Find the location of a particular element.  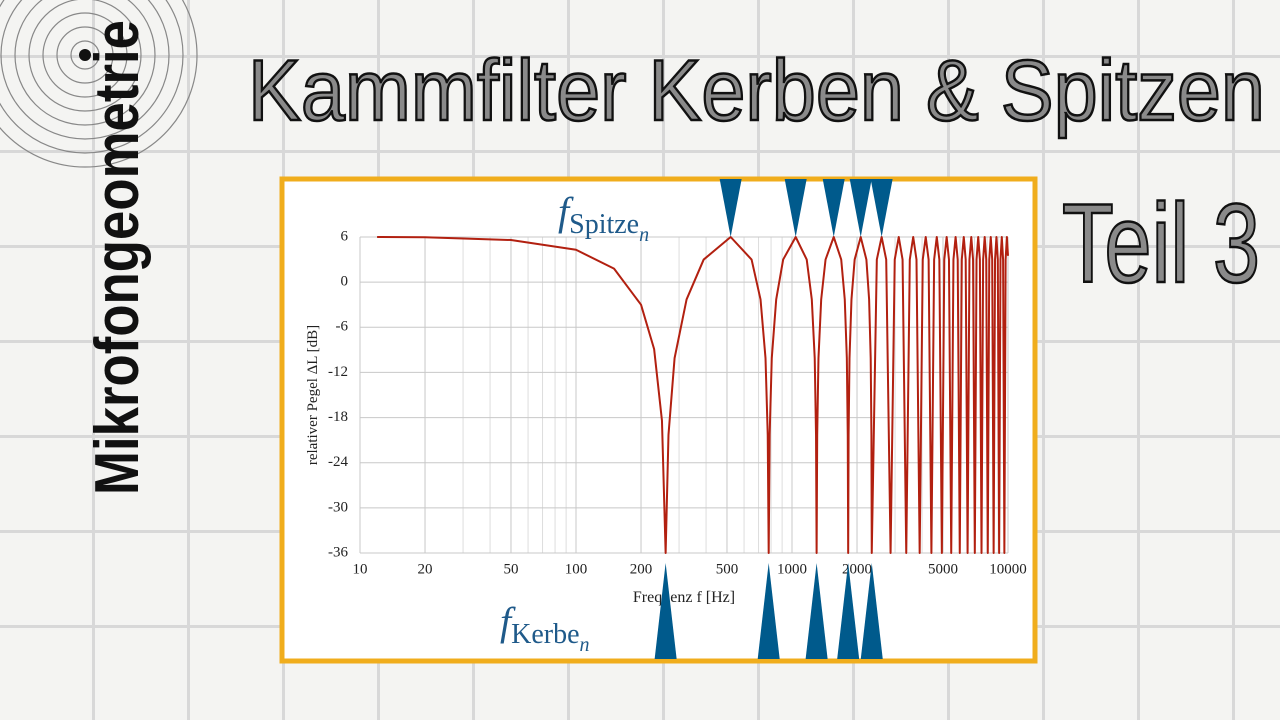

y-tick-label: 0 is located at coordinates (345, 282).